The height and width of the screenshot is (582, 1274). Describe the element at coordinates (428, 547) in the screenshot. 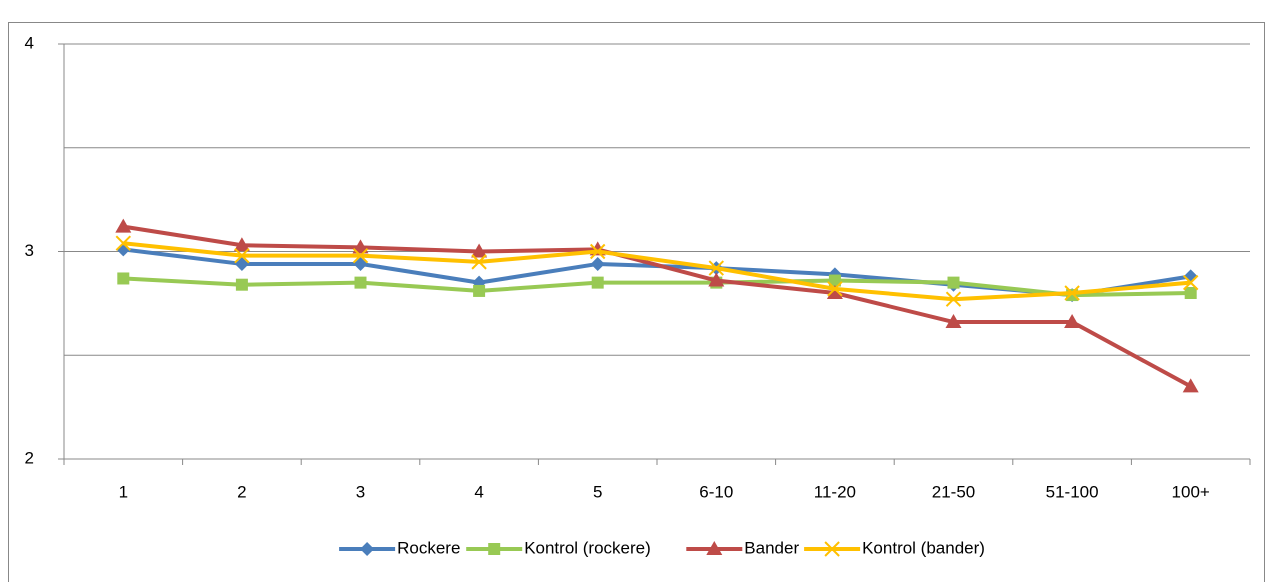

I see `legend-label: Rockere` at that location.